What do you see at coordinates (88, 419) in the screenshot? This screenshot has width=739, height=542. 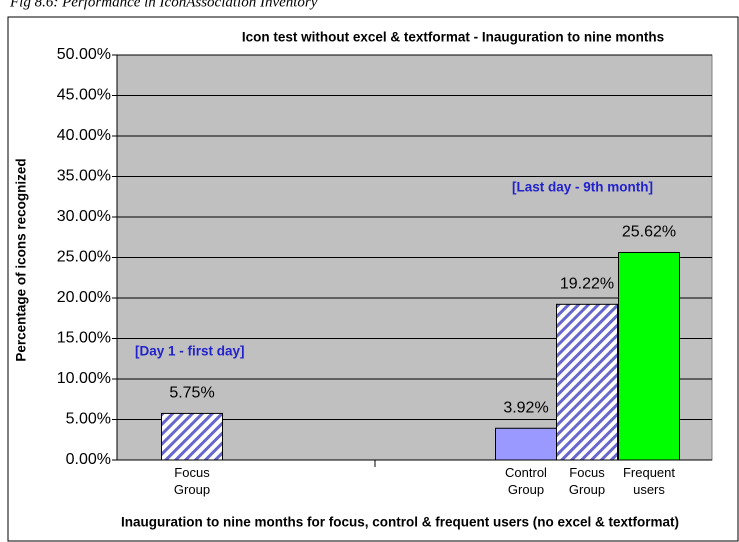 I see `y-tick-label: 5.00%` at bounding box center [88, 419].